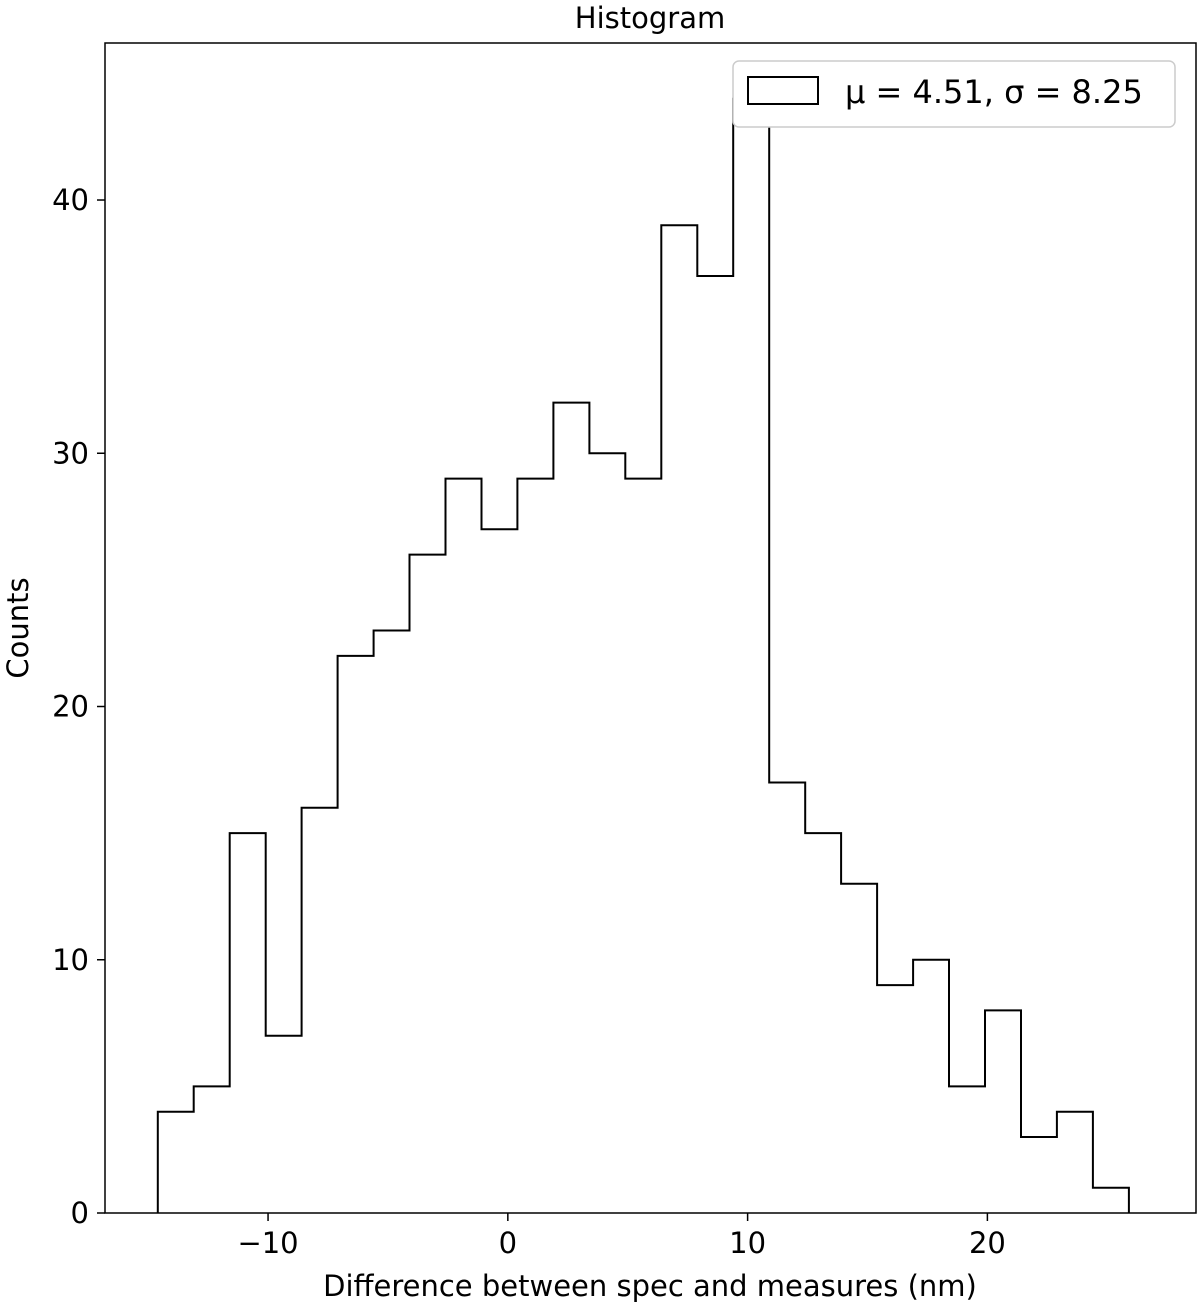 The height and width of the screenshot is (1311, 1200). What do you see at coordinates (70, 707) in the screenshot?
I see `y-tick-label: 20` at bounding box center [70, 707].